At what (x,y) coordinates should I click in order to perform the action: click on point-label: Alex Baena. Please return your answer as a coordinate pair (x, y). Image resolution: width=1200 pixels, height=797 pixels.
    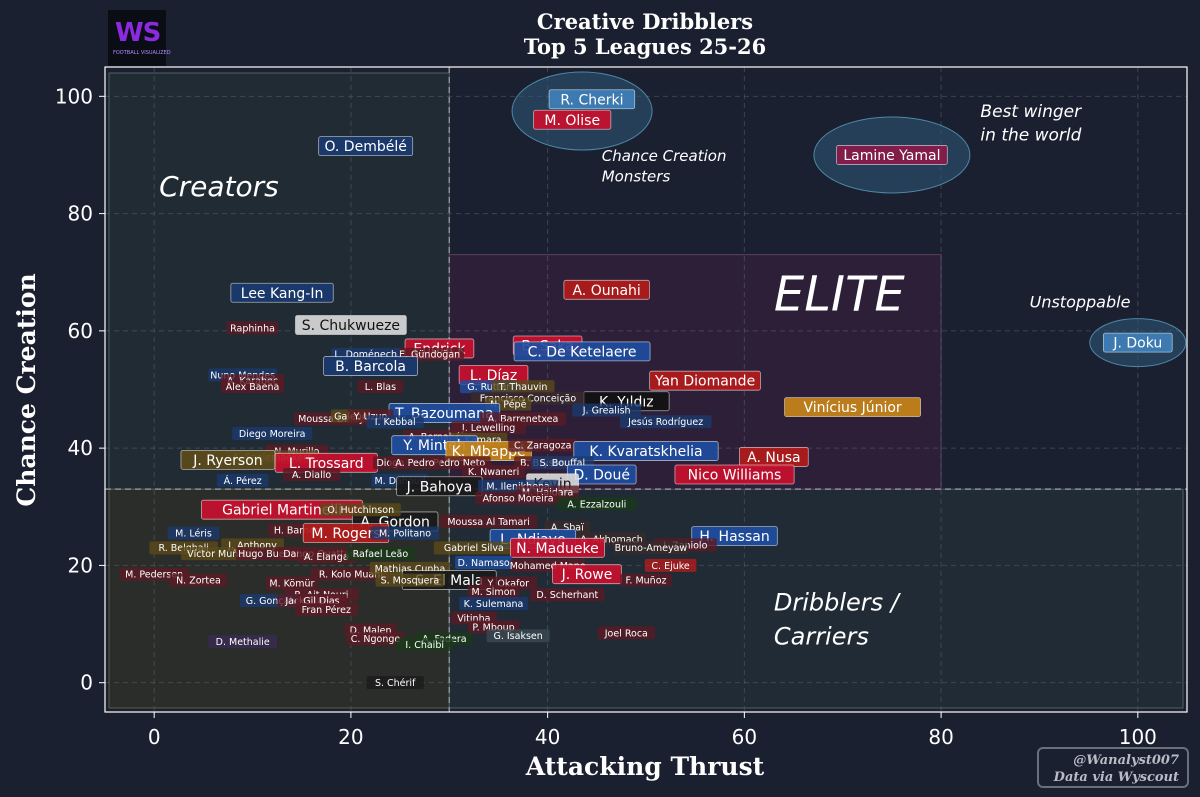
    Looking at the image, I should click on (252, 387).